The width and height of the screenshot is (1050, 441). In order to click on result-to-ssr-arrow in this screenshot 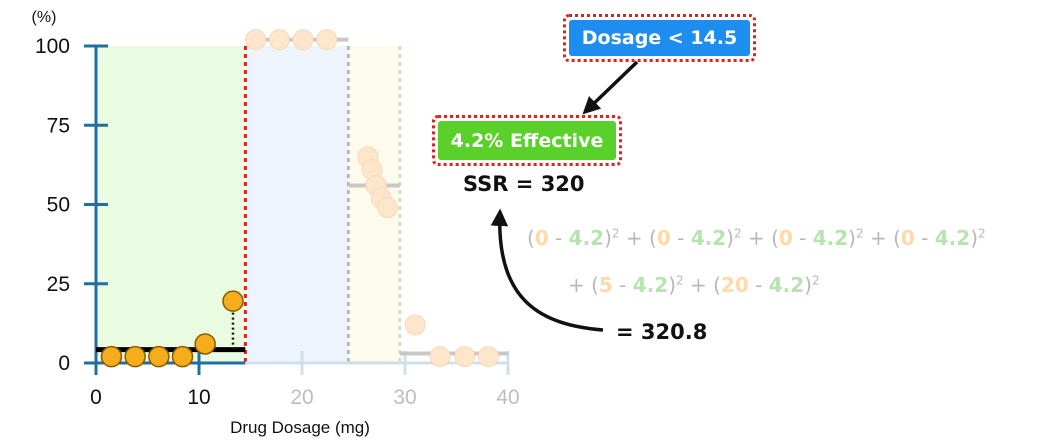, I will do `click(547, 270)`.